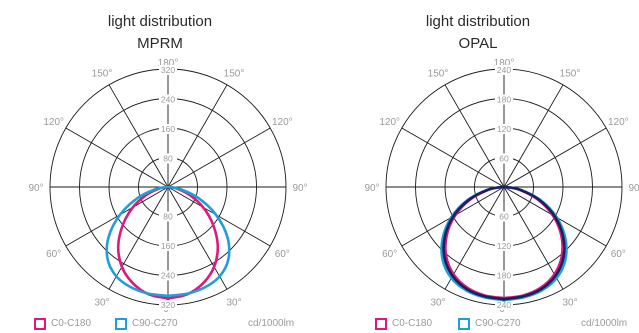 This screenshot has height=333, width=639. I want to click on series-curve-combined, so click(504, 243).